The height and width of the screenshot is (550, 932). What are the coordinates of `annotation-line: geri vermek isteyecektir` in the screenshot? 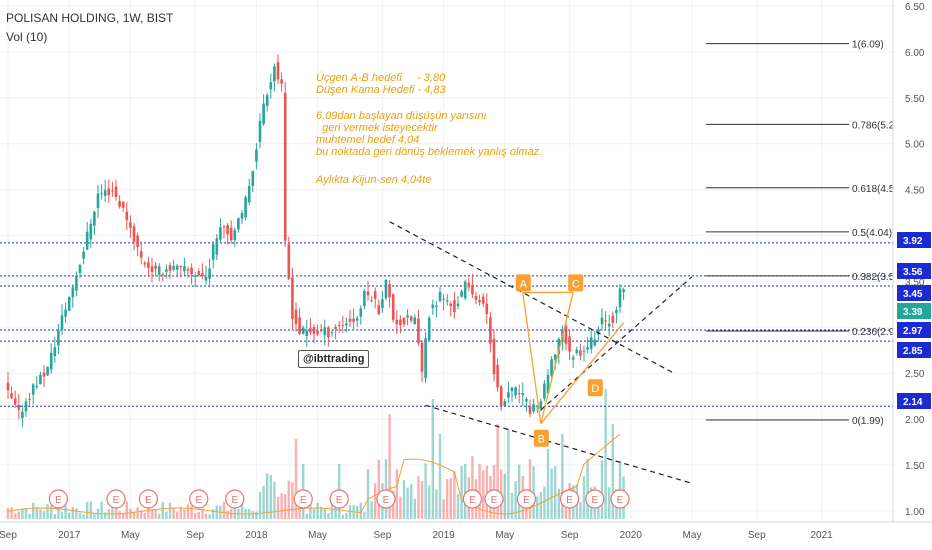 It's located at (377, 128).